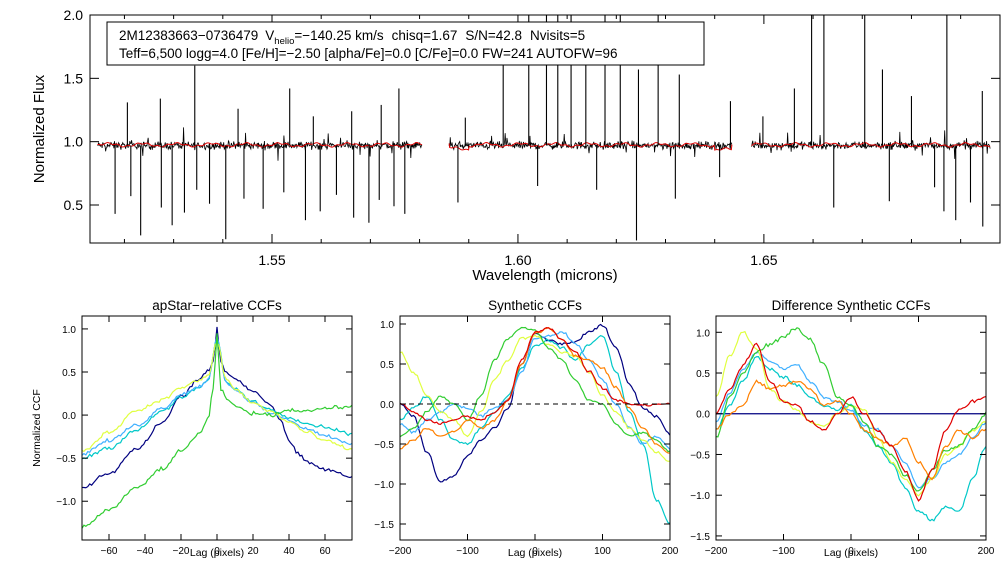  Describe the element at coordinates (271, 260) in the screenshot. I see `spectrum-x-tick-label: 1.55` at that location.